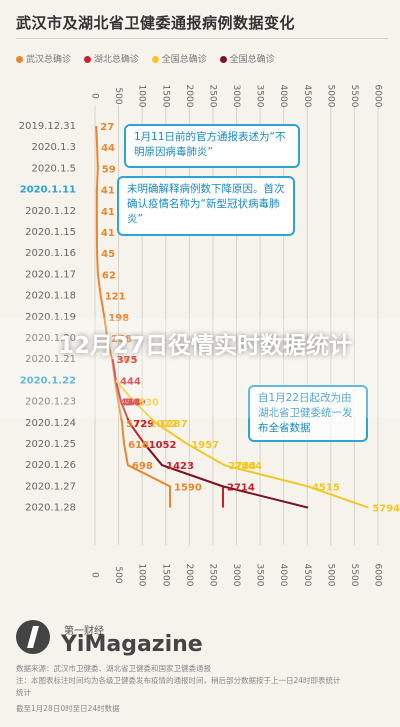  Describe the element at coordinates (50, 465) in the screenshot. I see `date-label: 2020.1.26` at that location.